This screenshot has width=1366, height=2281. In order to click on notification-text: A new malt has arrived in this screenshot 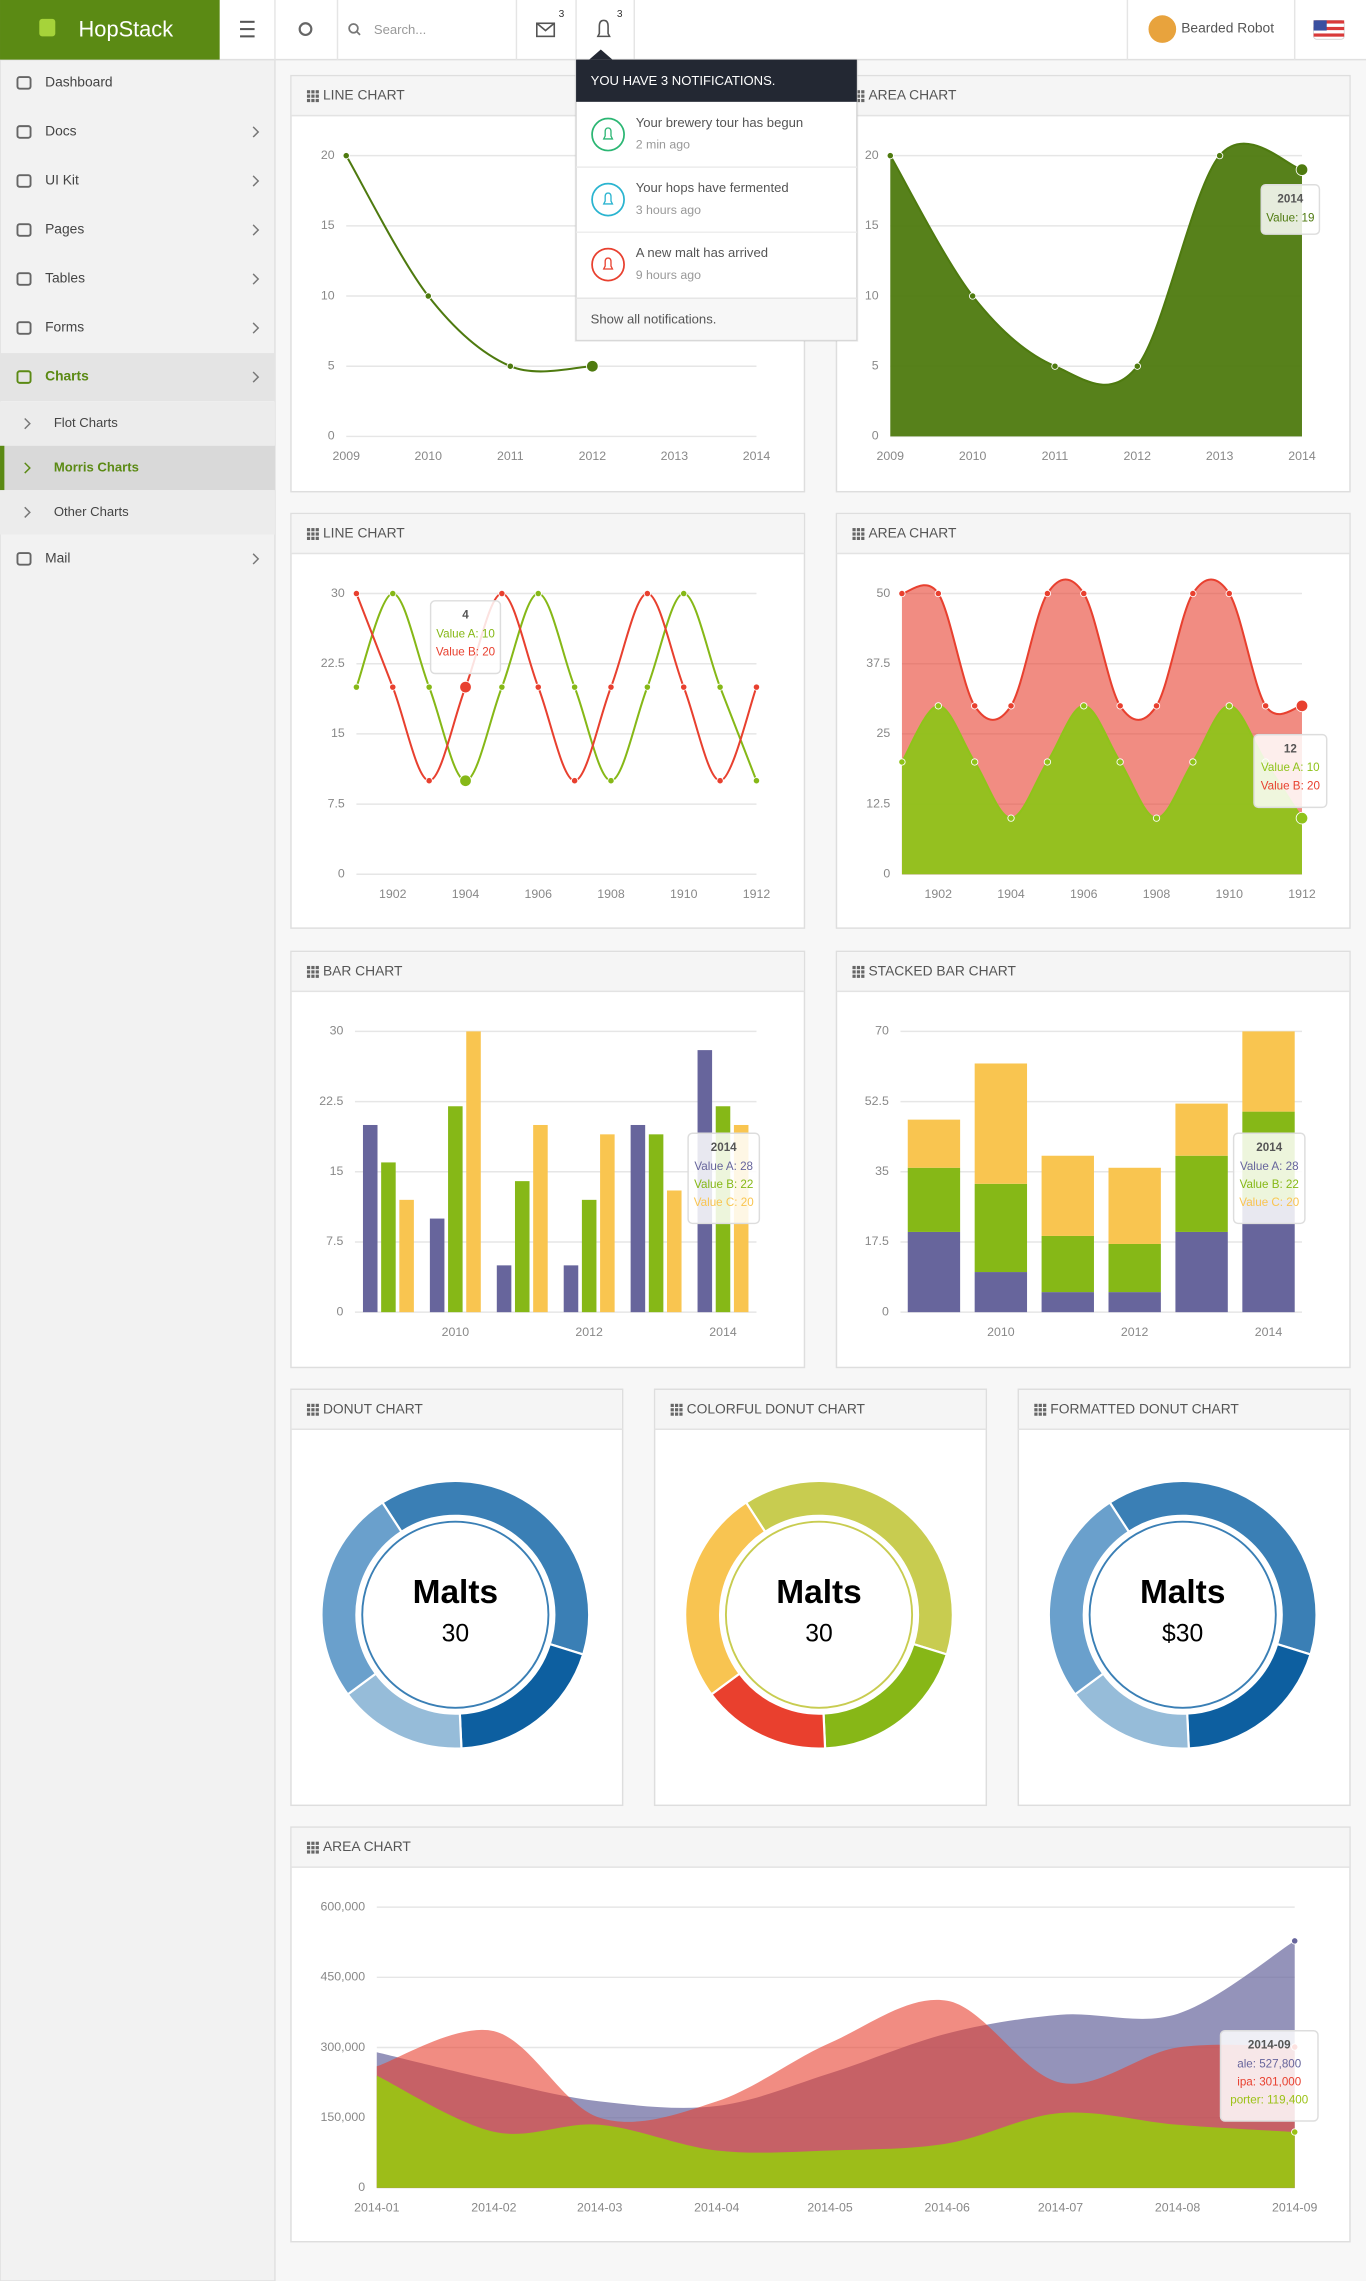, I will do `click(702, 252)`.